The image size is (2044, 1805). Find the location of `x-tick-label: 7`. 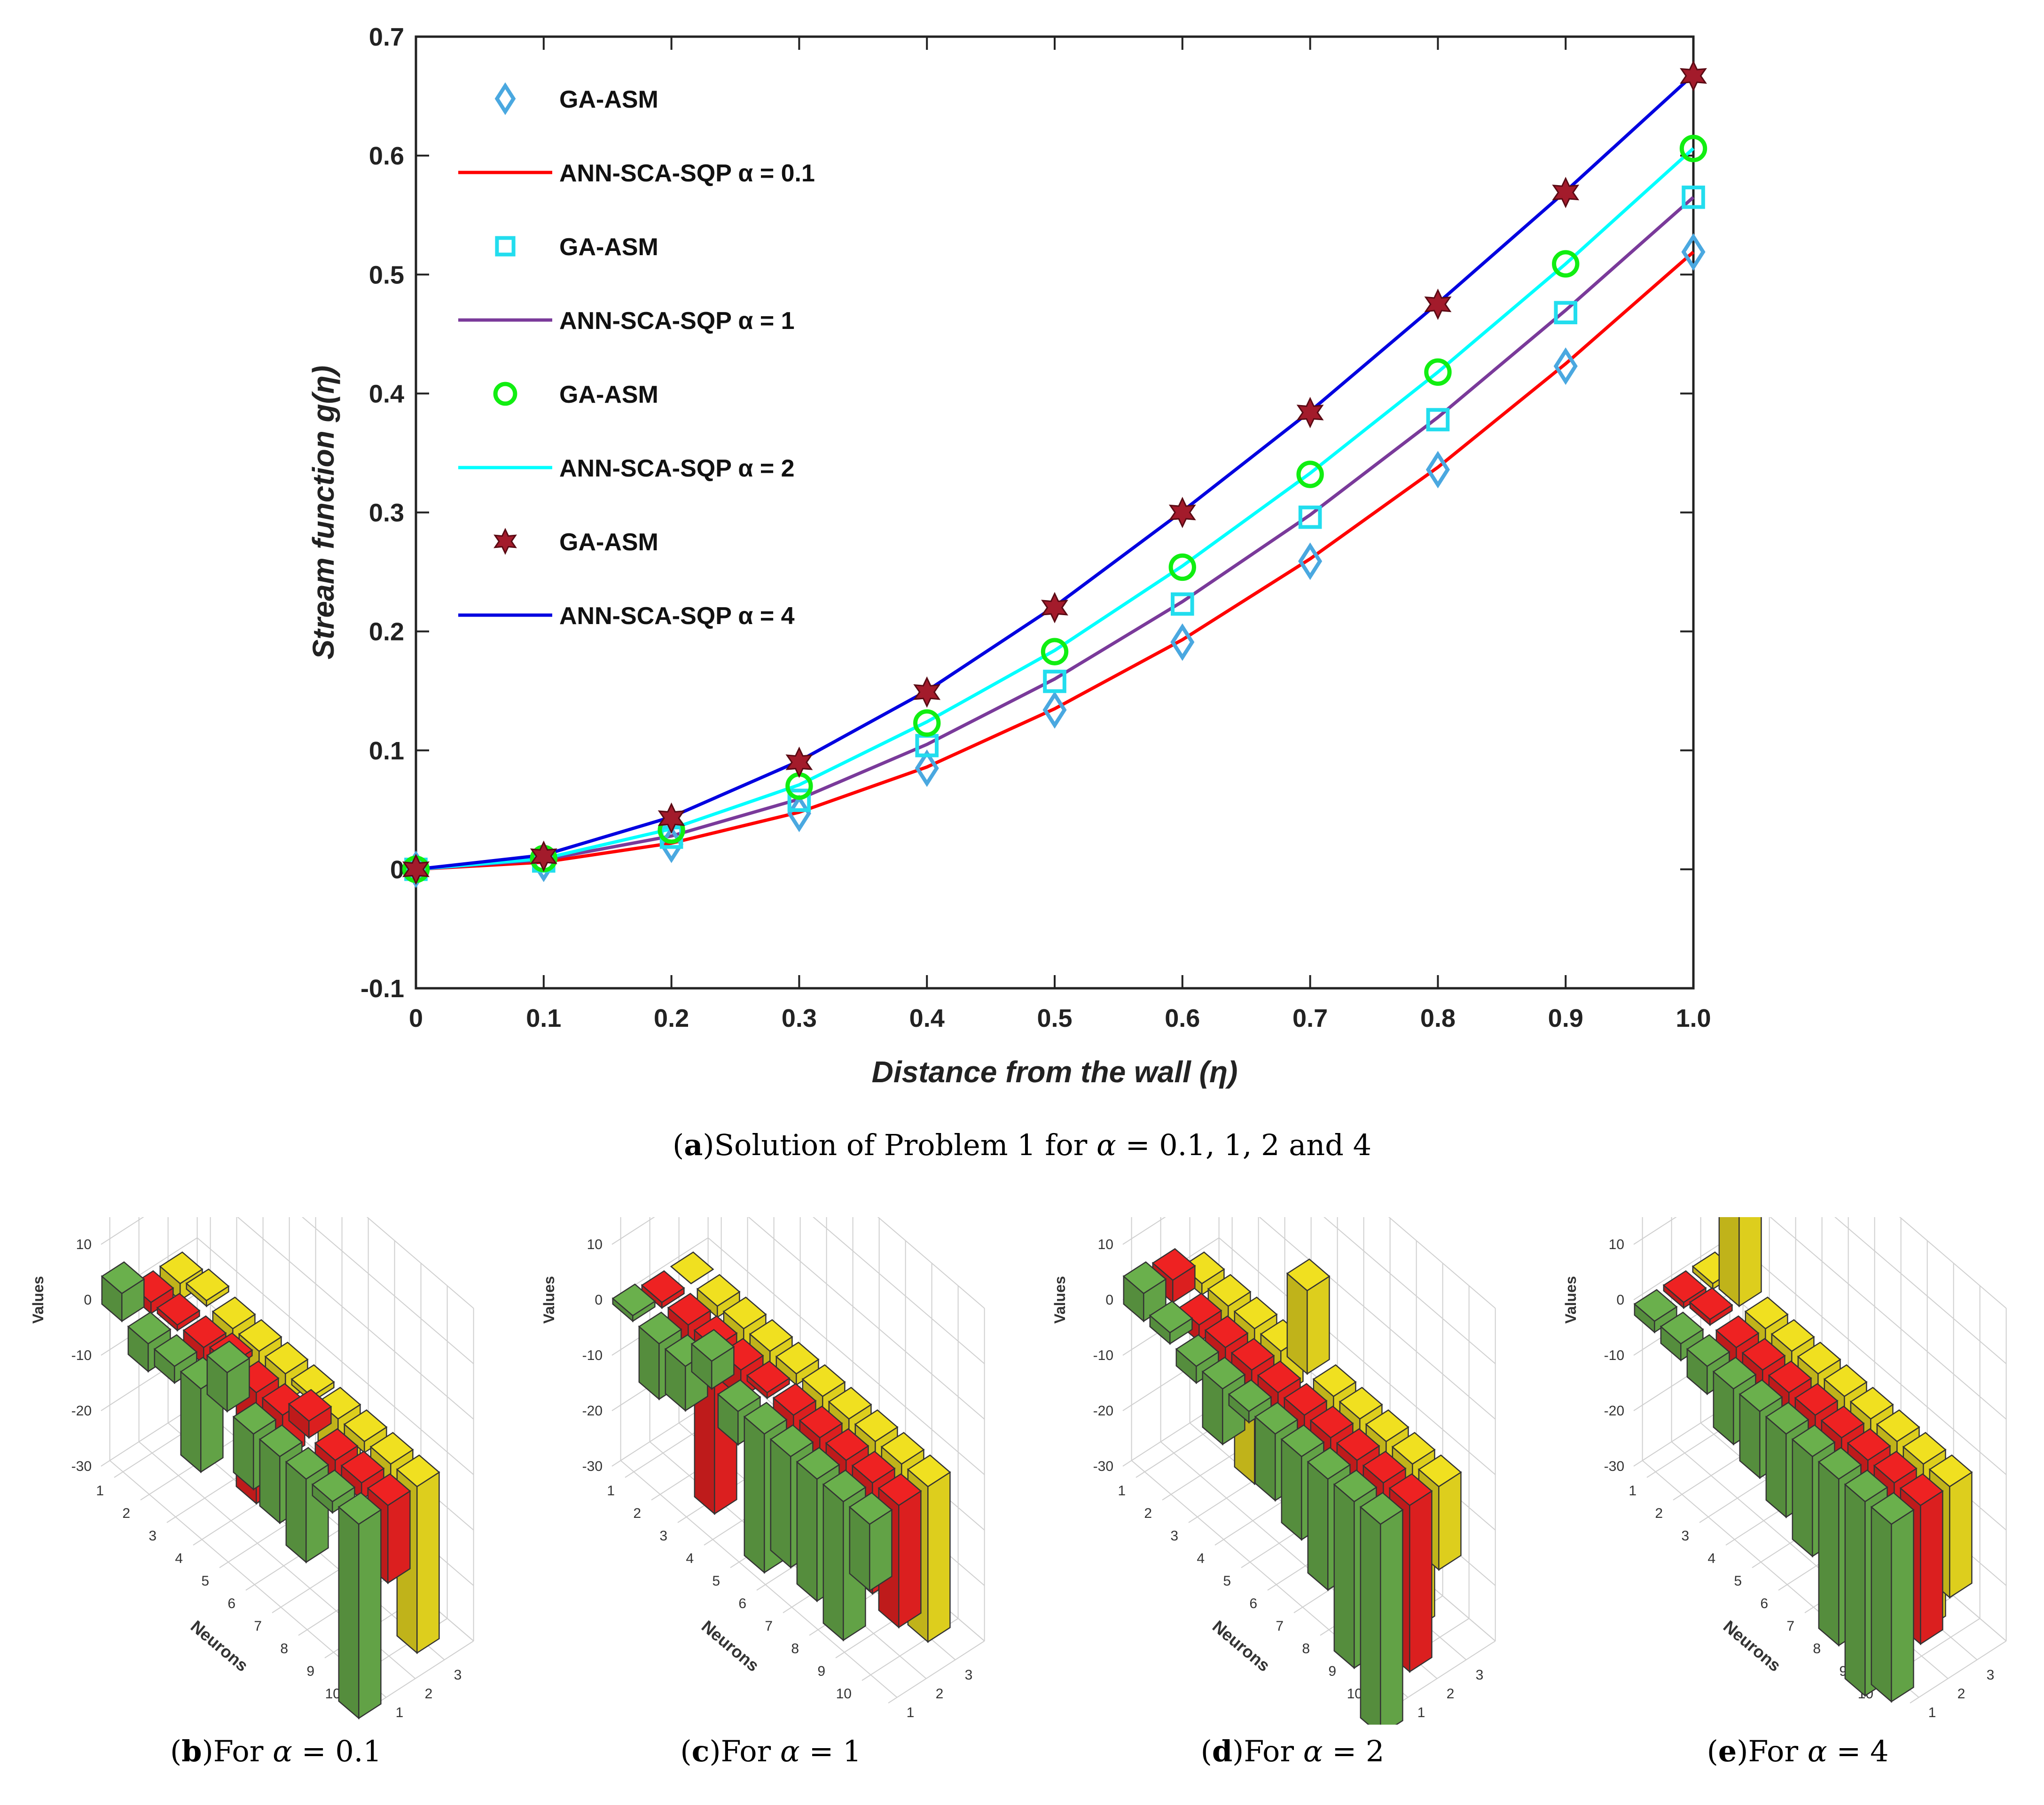

x-tick-label: 7 is located at coordinates (1280, 1626).